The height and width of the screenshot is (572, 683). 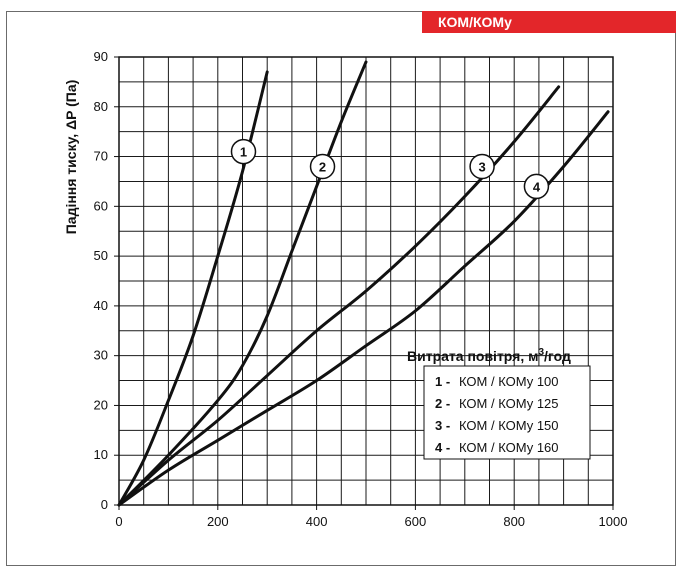 I want to click on x-tick-label: 800, so click(x=514, y=521).